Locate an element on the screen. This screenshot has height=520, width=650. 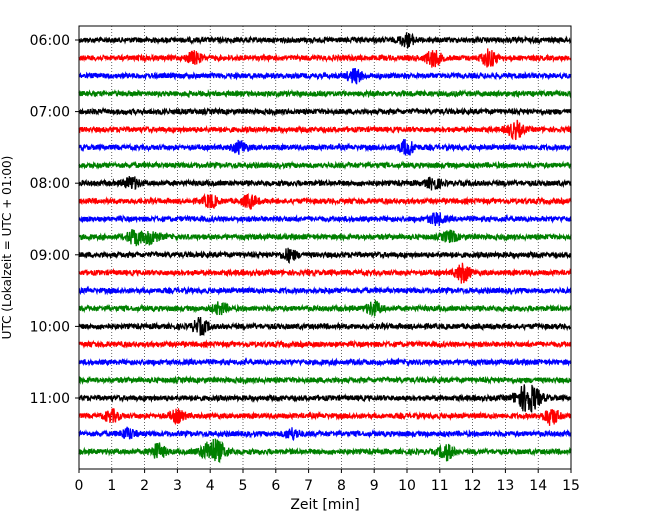
x-tick-label: 2 is located at coordinates (144, 486).